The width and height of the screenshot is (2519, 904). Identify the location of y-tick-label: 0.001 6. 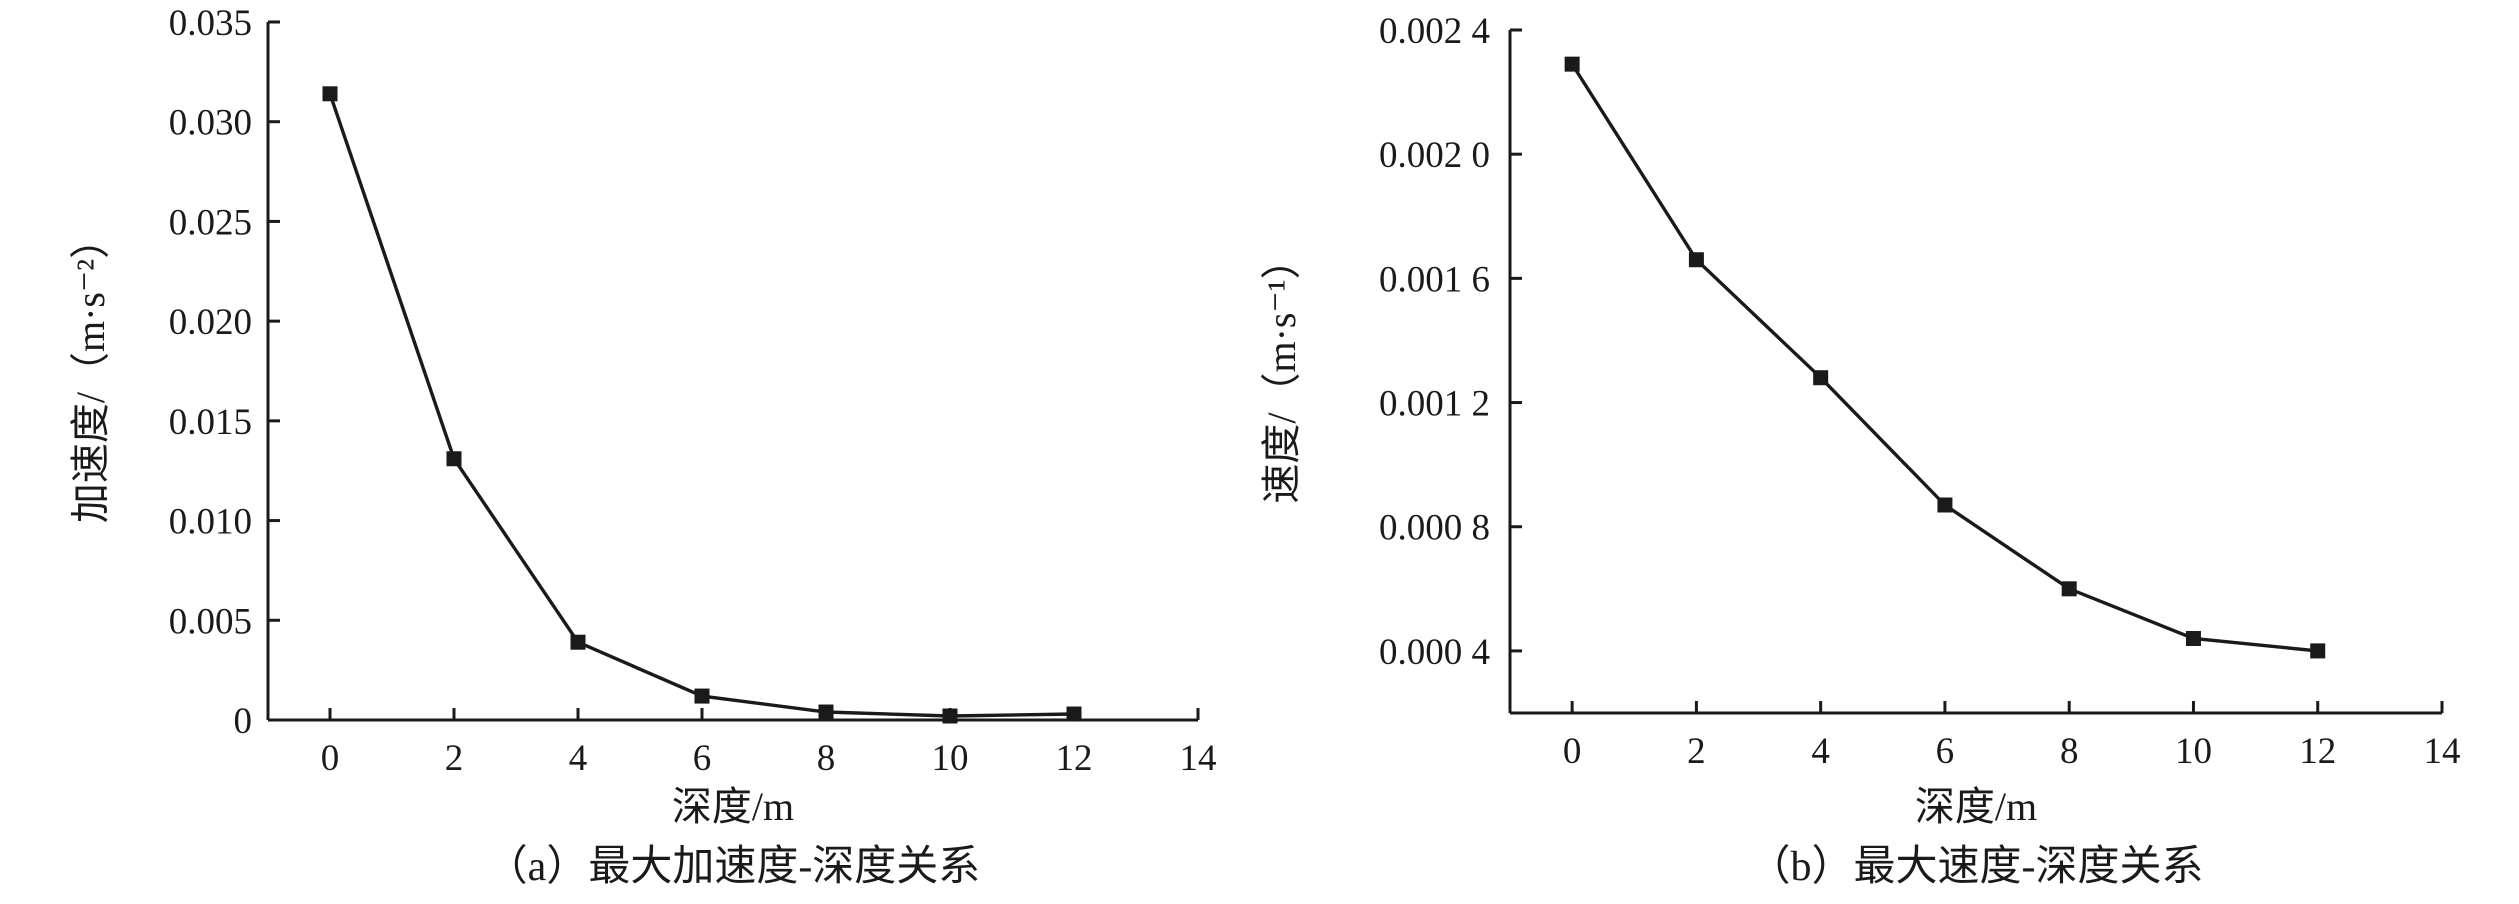
(1434, 279).